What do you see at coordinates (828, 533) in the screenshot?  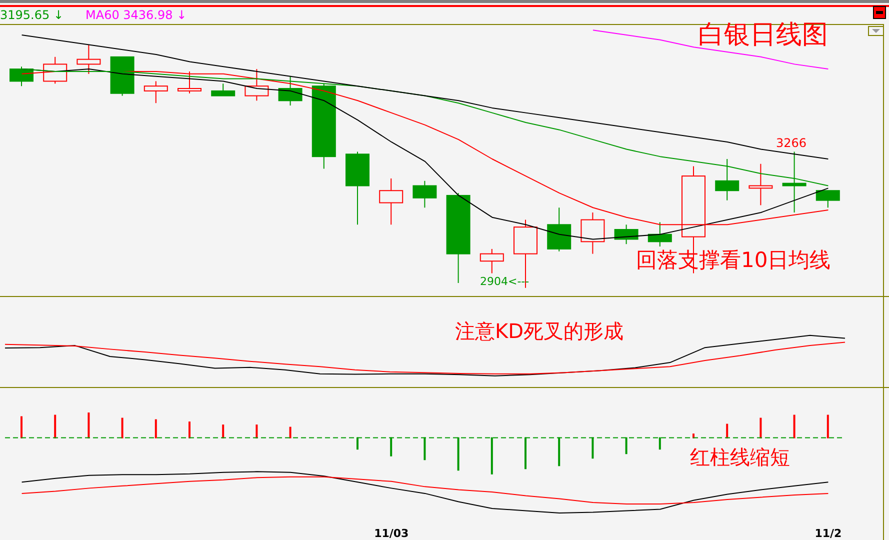 I see `x-tick-label: 11/2` at bounding box center [828, 533].